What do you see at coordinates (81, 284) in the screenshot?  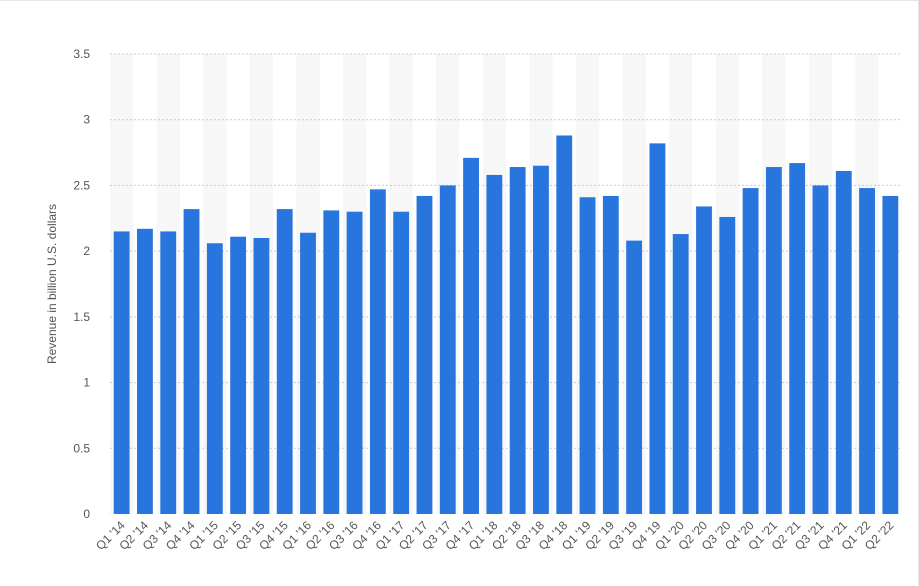 I see `y-axis-ticks: 0 0.5 1 1.5 2 2.5 3 3.5` at bounding box center [81, 284].